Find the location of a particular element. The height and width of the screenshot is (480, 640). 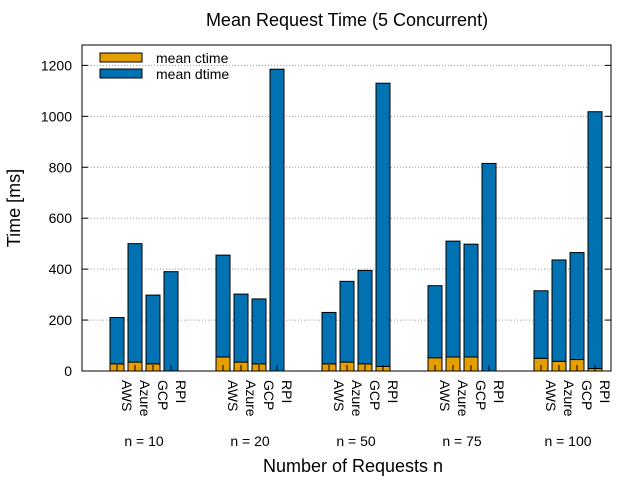

chart-title: Mean Request Time (5 Concurrent) is located at coordinates (347, 20).